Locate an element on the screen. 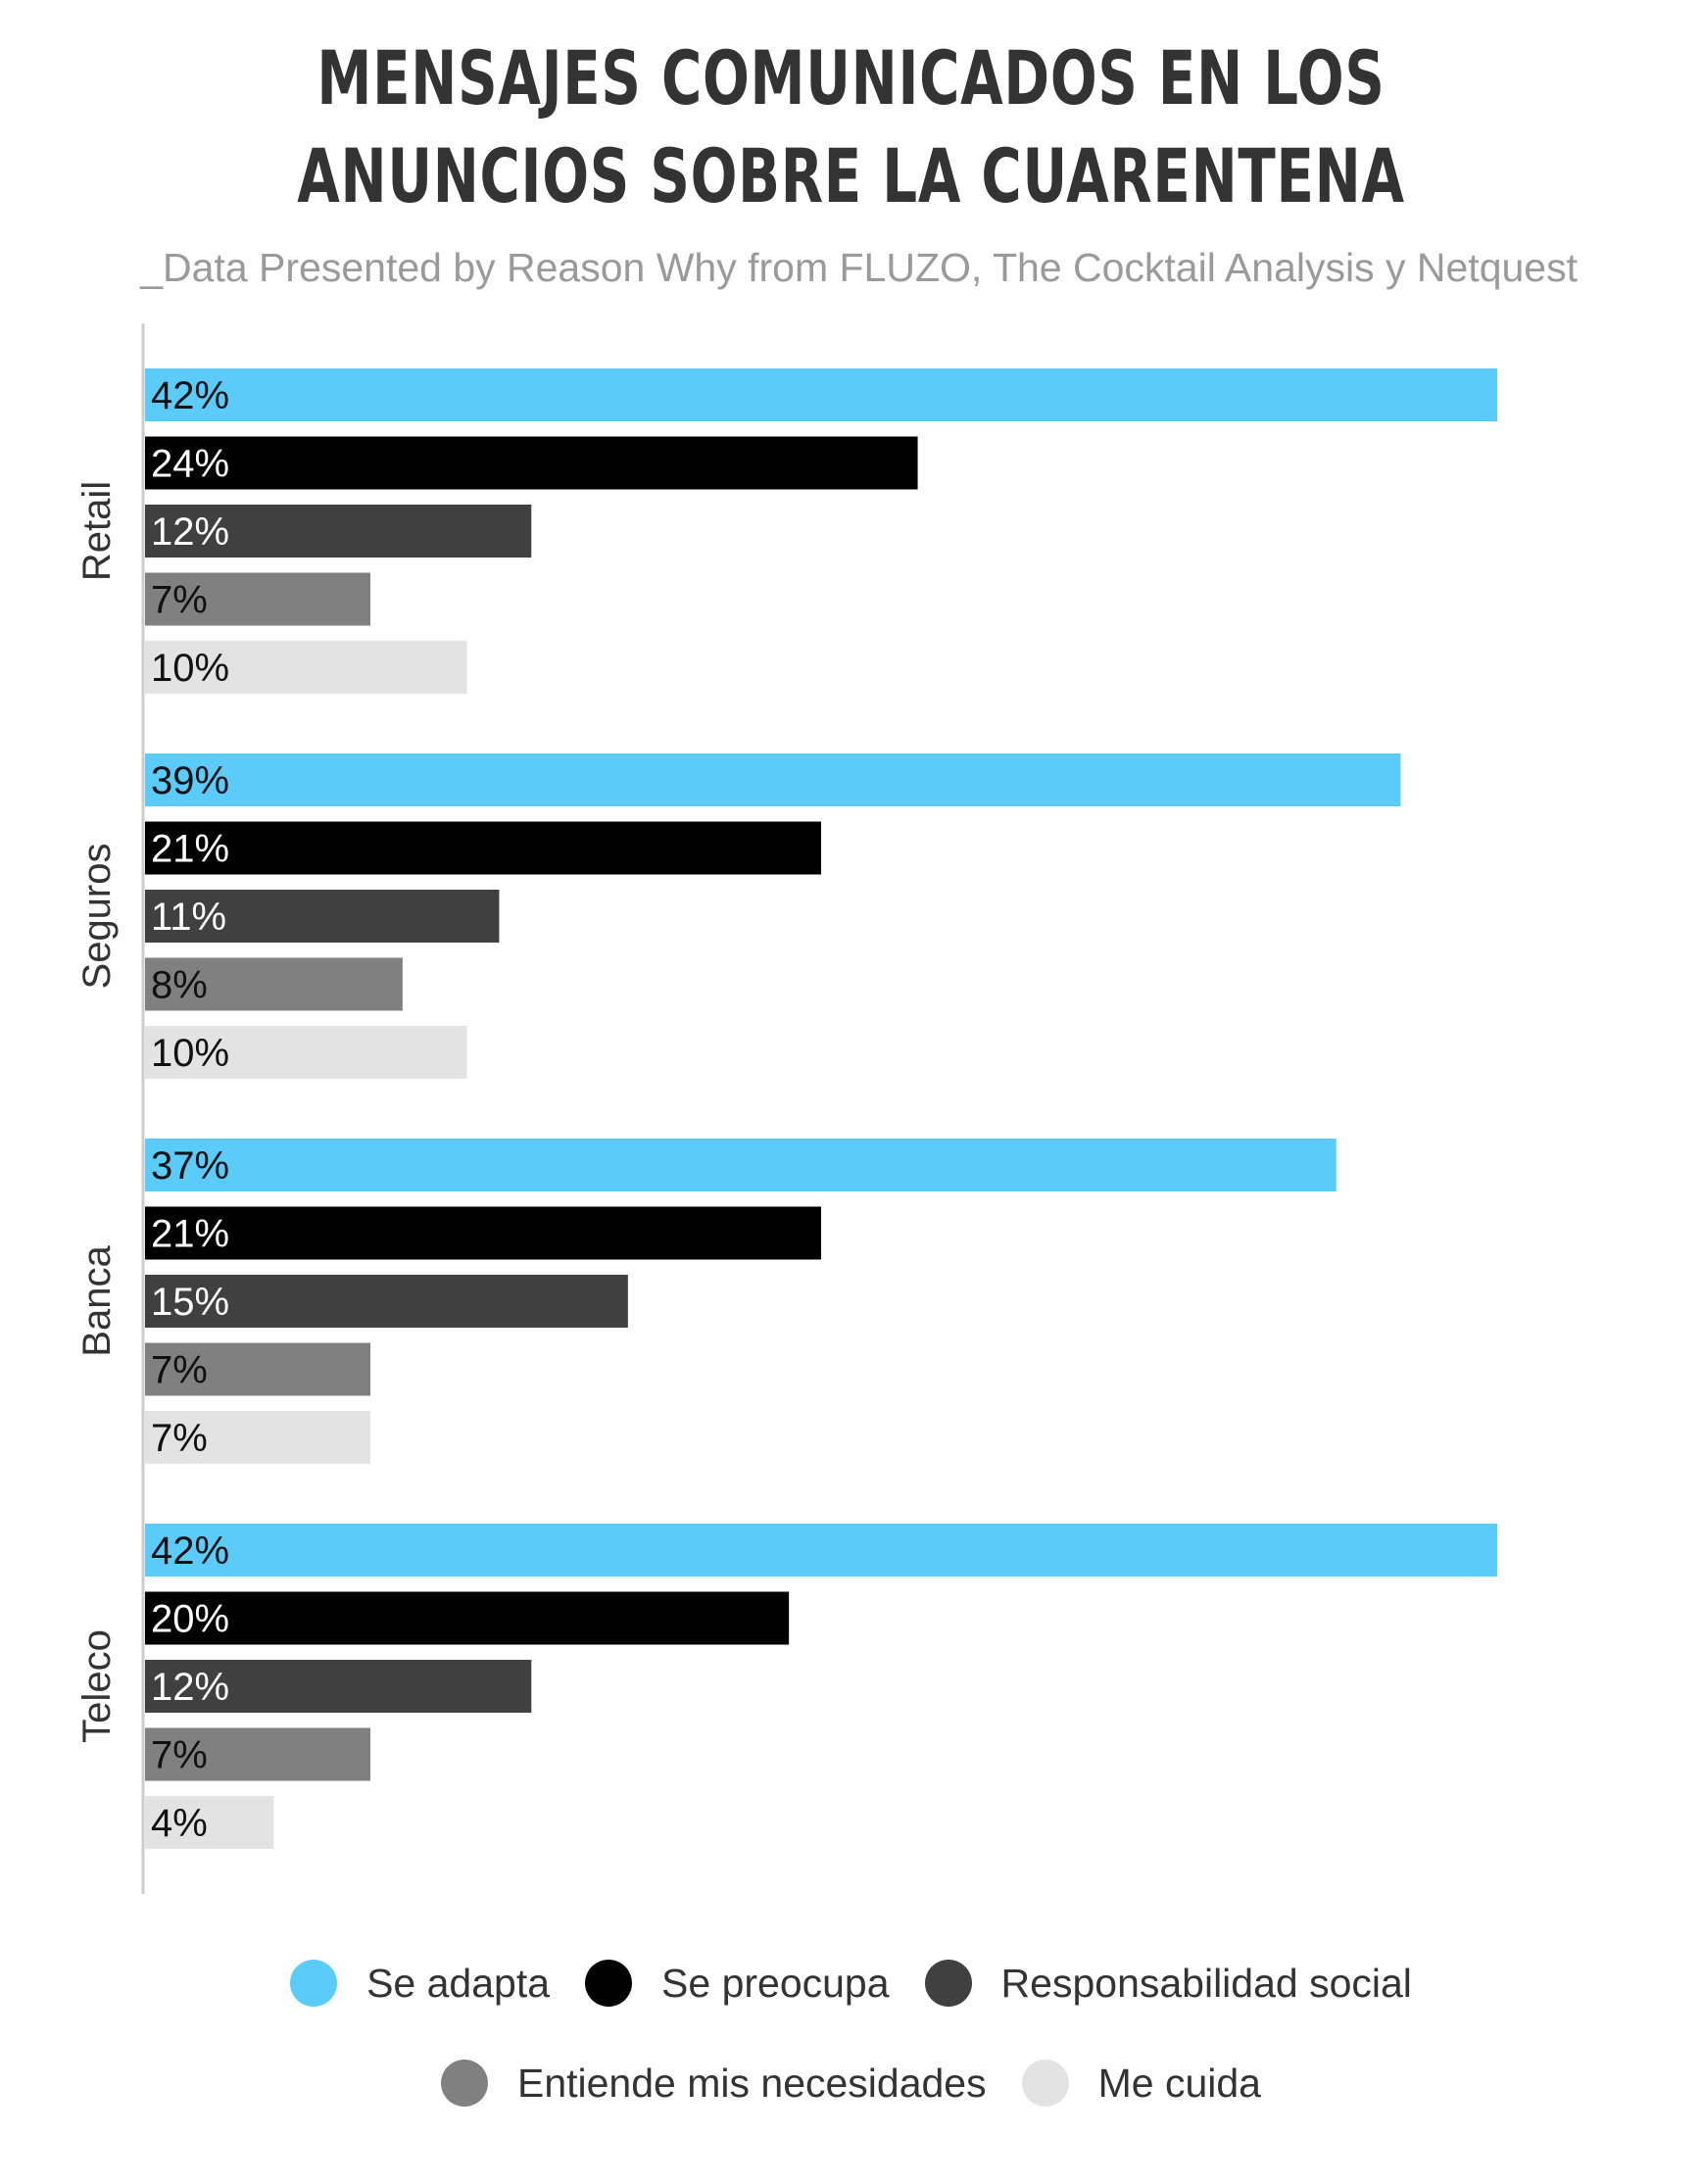 This screenshot has width=1702, height=2184. bar-teleco-me-cuida is located at coordinates (209, 1822).